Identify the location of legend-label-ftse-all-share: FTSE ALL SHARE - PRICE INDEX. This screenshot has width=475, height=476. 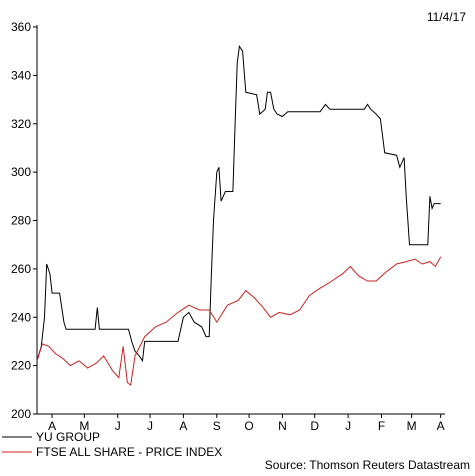
(129, 452).